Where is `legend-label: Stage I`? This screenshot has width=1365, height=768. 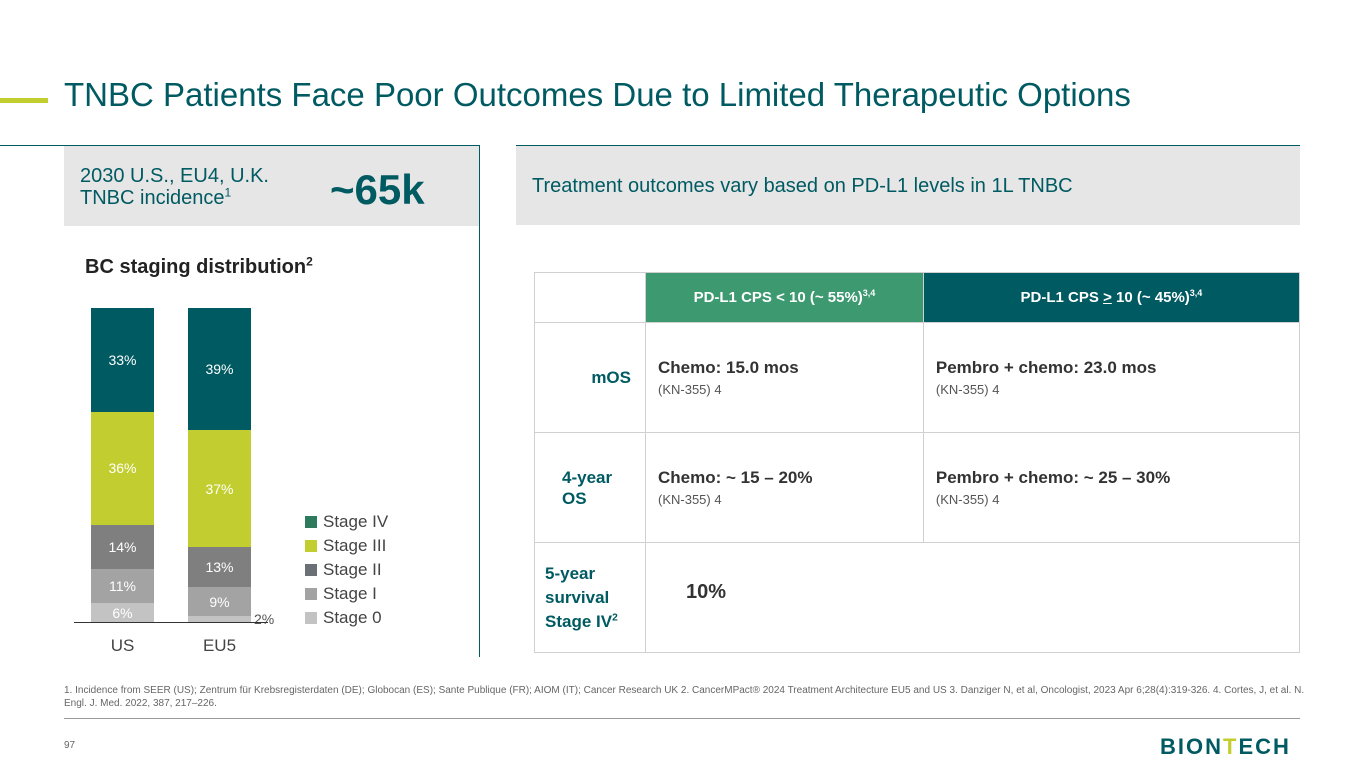 legend-label: Stage I is located at coordinates (350, 593).